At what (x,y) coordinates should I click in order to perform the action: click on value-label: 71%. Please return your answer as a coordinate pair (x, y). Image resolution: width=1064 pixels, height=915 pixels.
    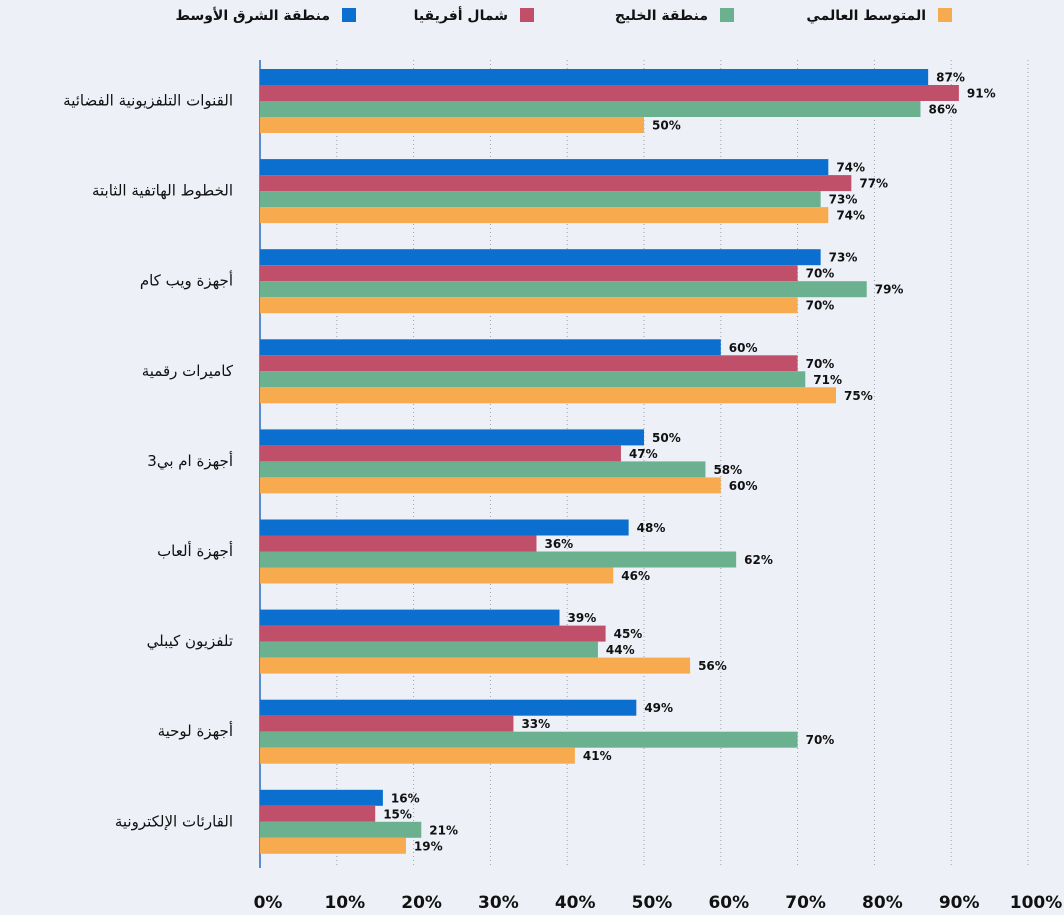
    Looking at the image, I should click on (827, 380).